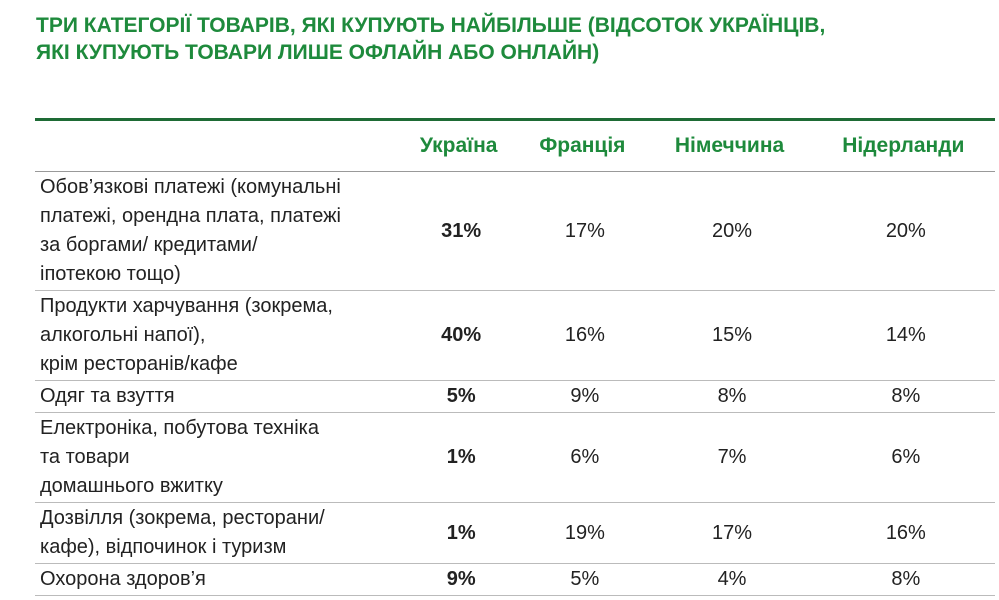  I want to click on row-label: Охорона здоров’я, so click(217, 579).